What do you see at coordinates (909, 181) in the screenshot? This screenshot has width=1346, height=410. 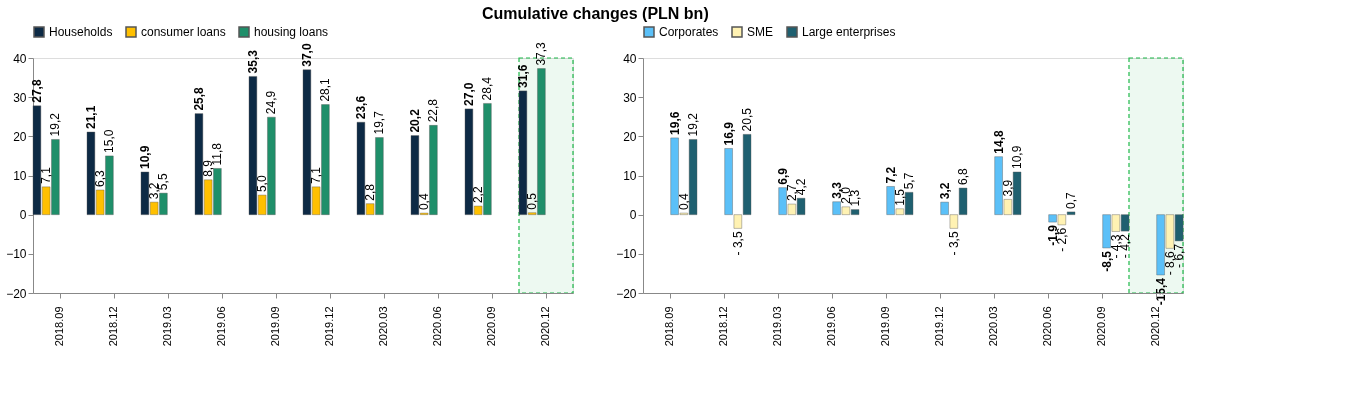 I see `data-label: 5,7` at bounding box center [909, 181].